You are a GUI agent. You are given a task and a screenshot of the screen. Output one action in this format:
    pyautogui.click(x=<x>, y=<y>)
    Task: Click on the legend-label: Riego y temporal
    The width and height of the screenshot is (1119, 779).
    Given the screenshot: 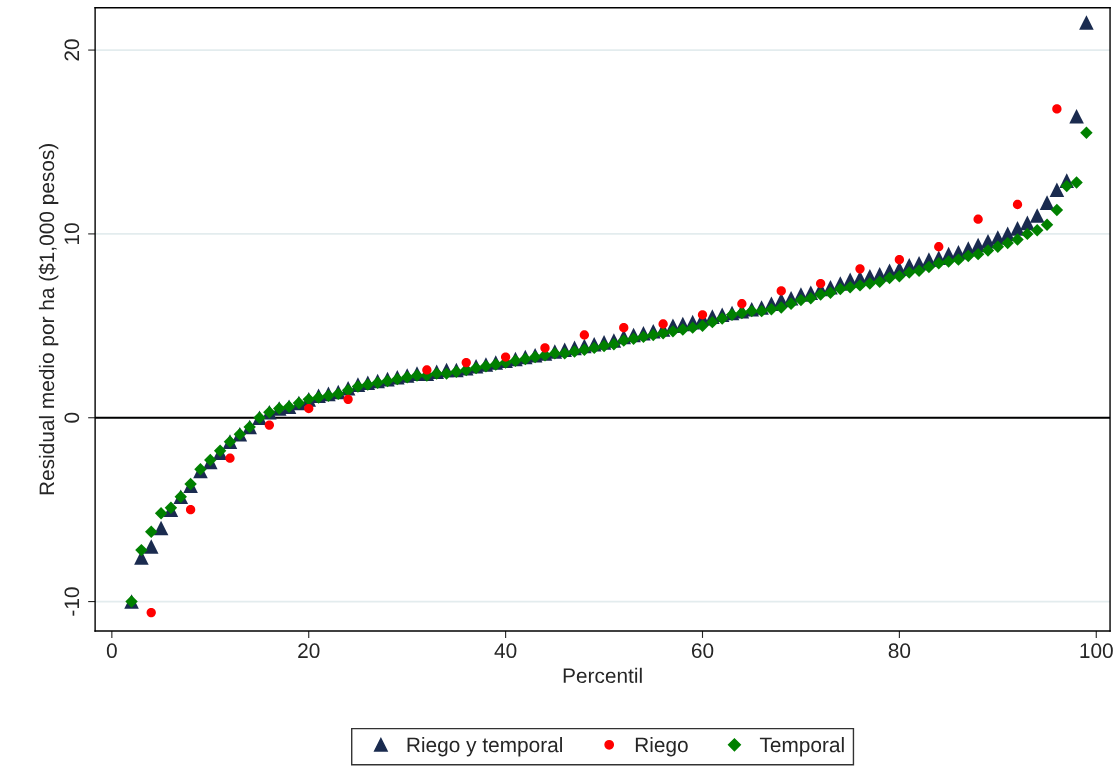 What is the action you would take?
    pyautogui.click(x=484, y=746)
    